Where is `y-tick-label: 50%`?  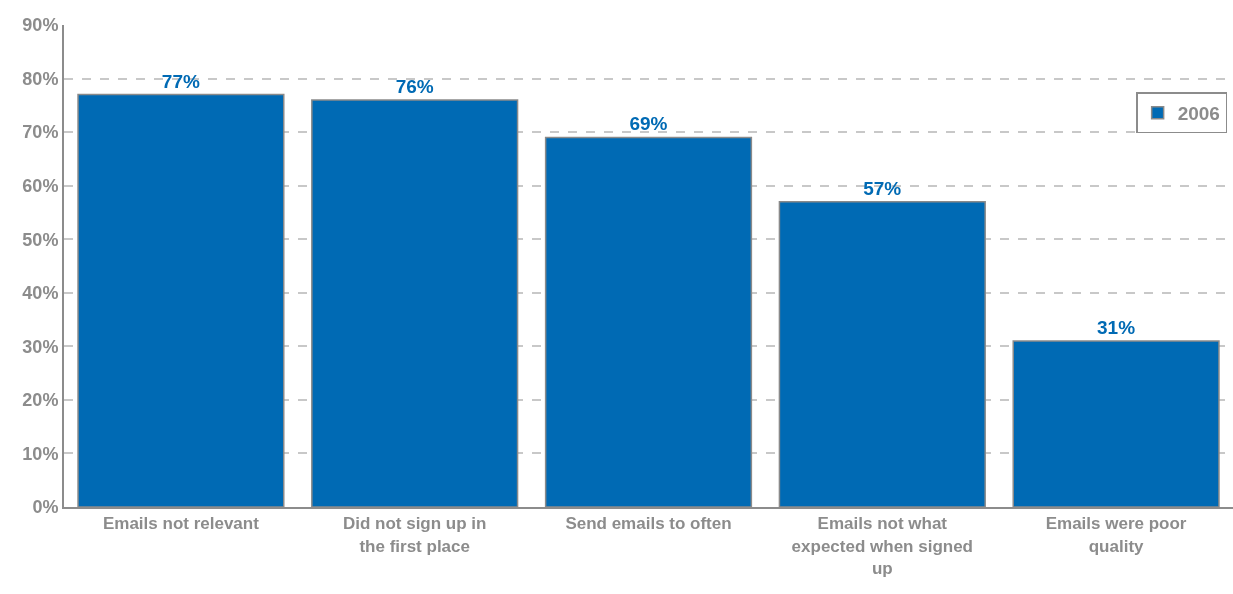
y-tick-label: 50% is located at coordinates (40, 239).